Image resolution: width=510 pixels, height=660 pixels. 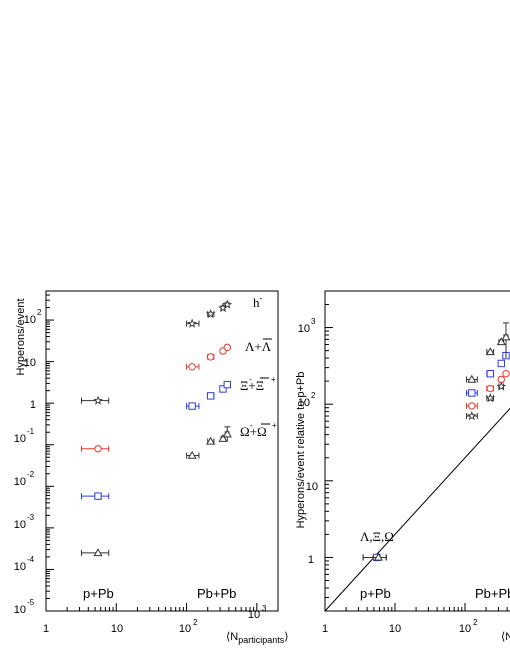 I want to click on lambda-text: Λ+Λ, so click(x=258, y=346).